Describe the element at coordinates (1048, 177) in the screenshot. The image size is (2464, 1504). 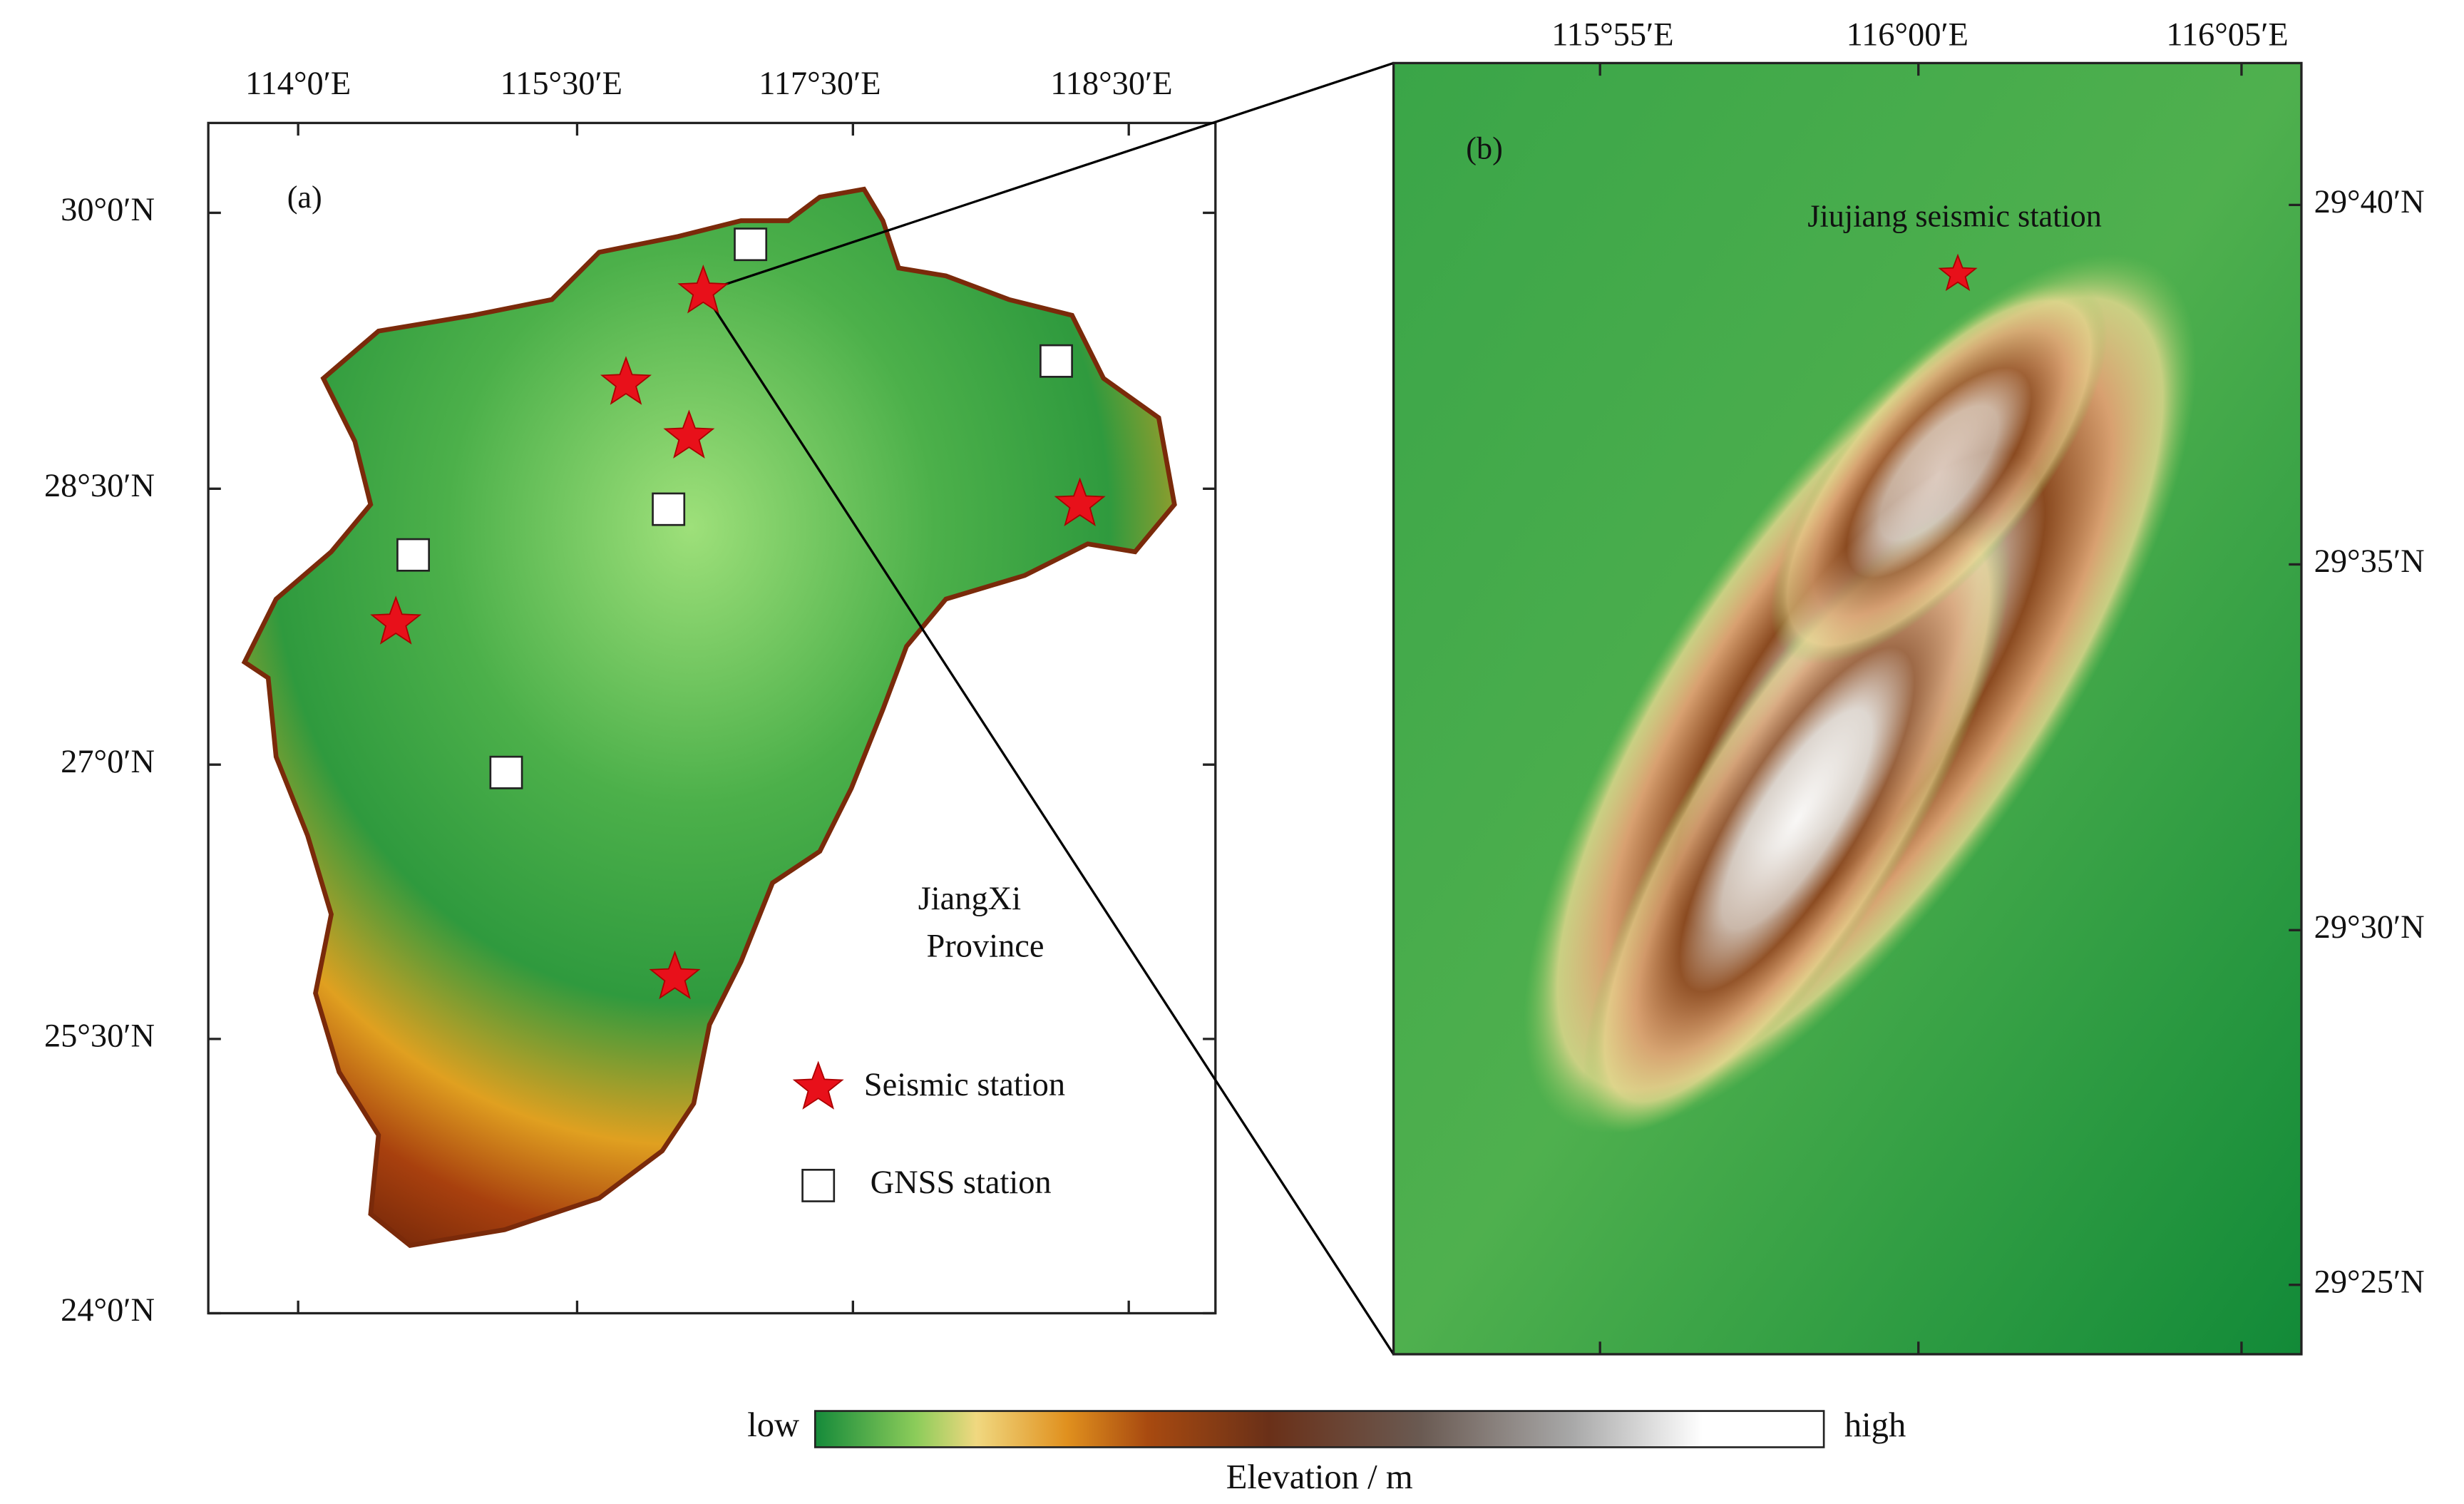
I see `zoom-line` at that location.